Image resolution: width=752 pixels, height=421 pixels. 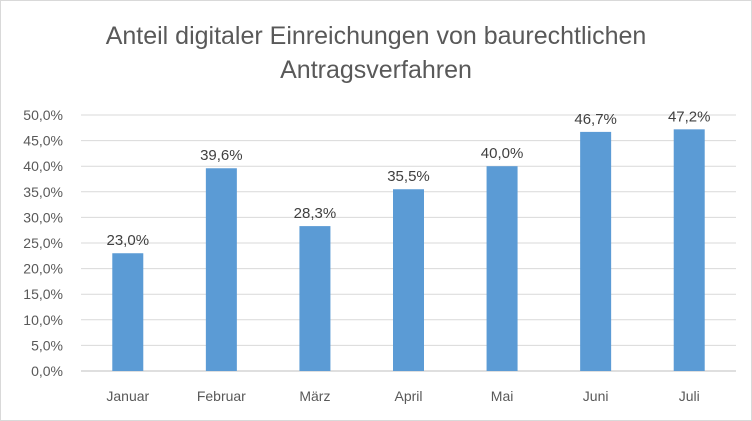 I want to click on y-tick-label: 10,0%, so click(x=43, y=320).